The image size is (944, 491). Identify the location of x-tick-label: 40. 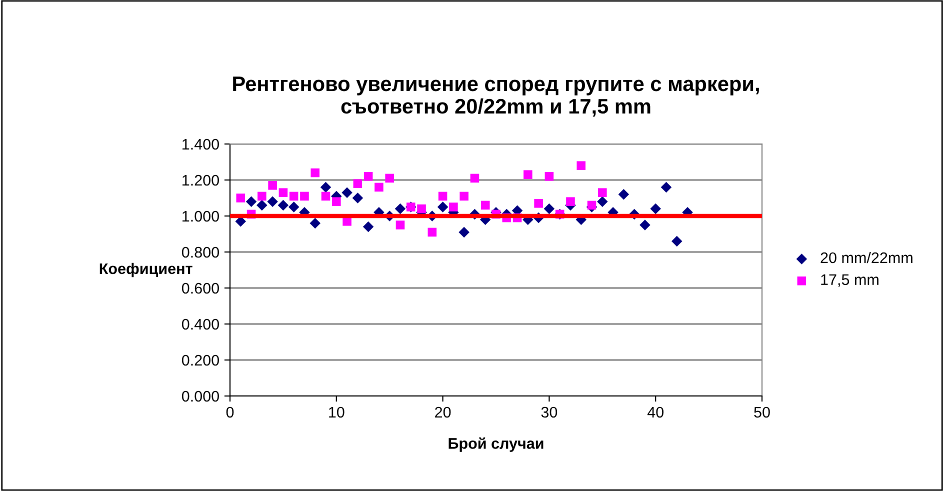
(655, 412).